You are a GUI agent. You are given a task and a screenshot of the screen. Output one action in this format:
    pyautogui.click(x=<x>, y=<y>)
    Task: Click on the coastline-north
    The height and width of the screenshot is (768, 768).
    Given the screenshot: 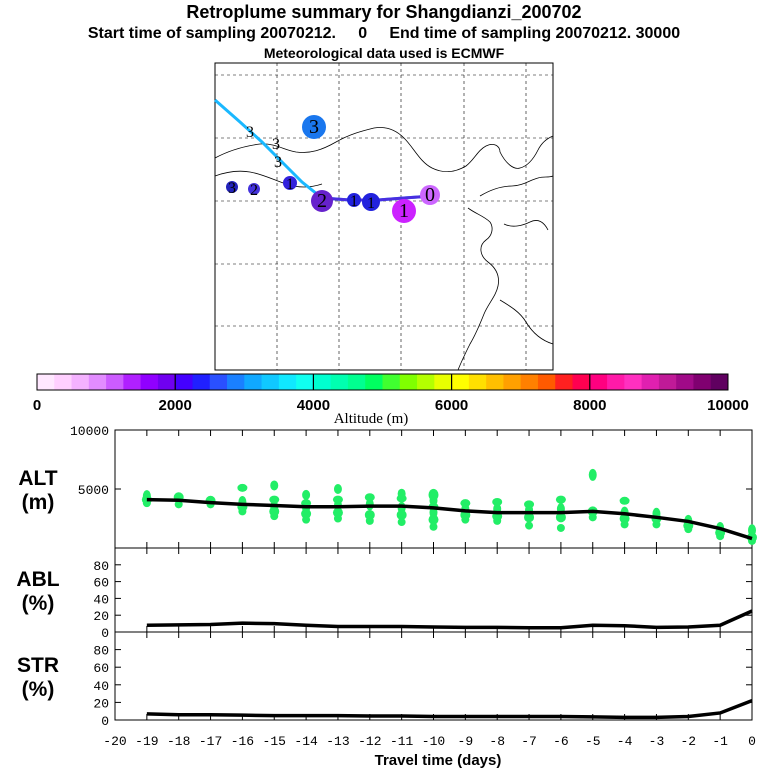 What is the action you would take?
    pyautogui.click(x=357, y=149)
    